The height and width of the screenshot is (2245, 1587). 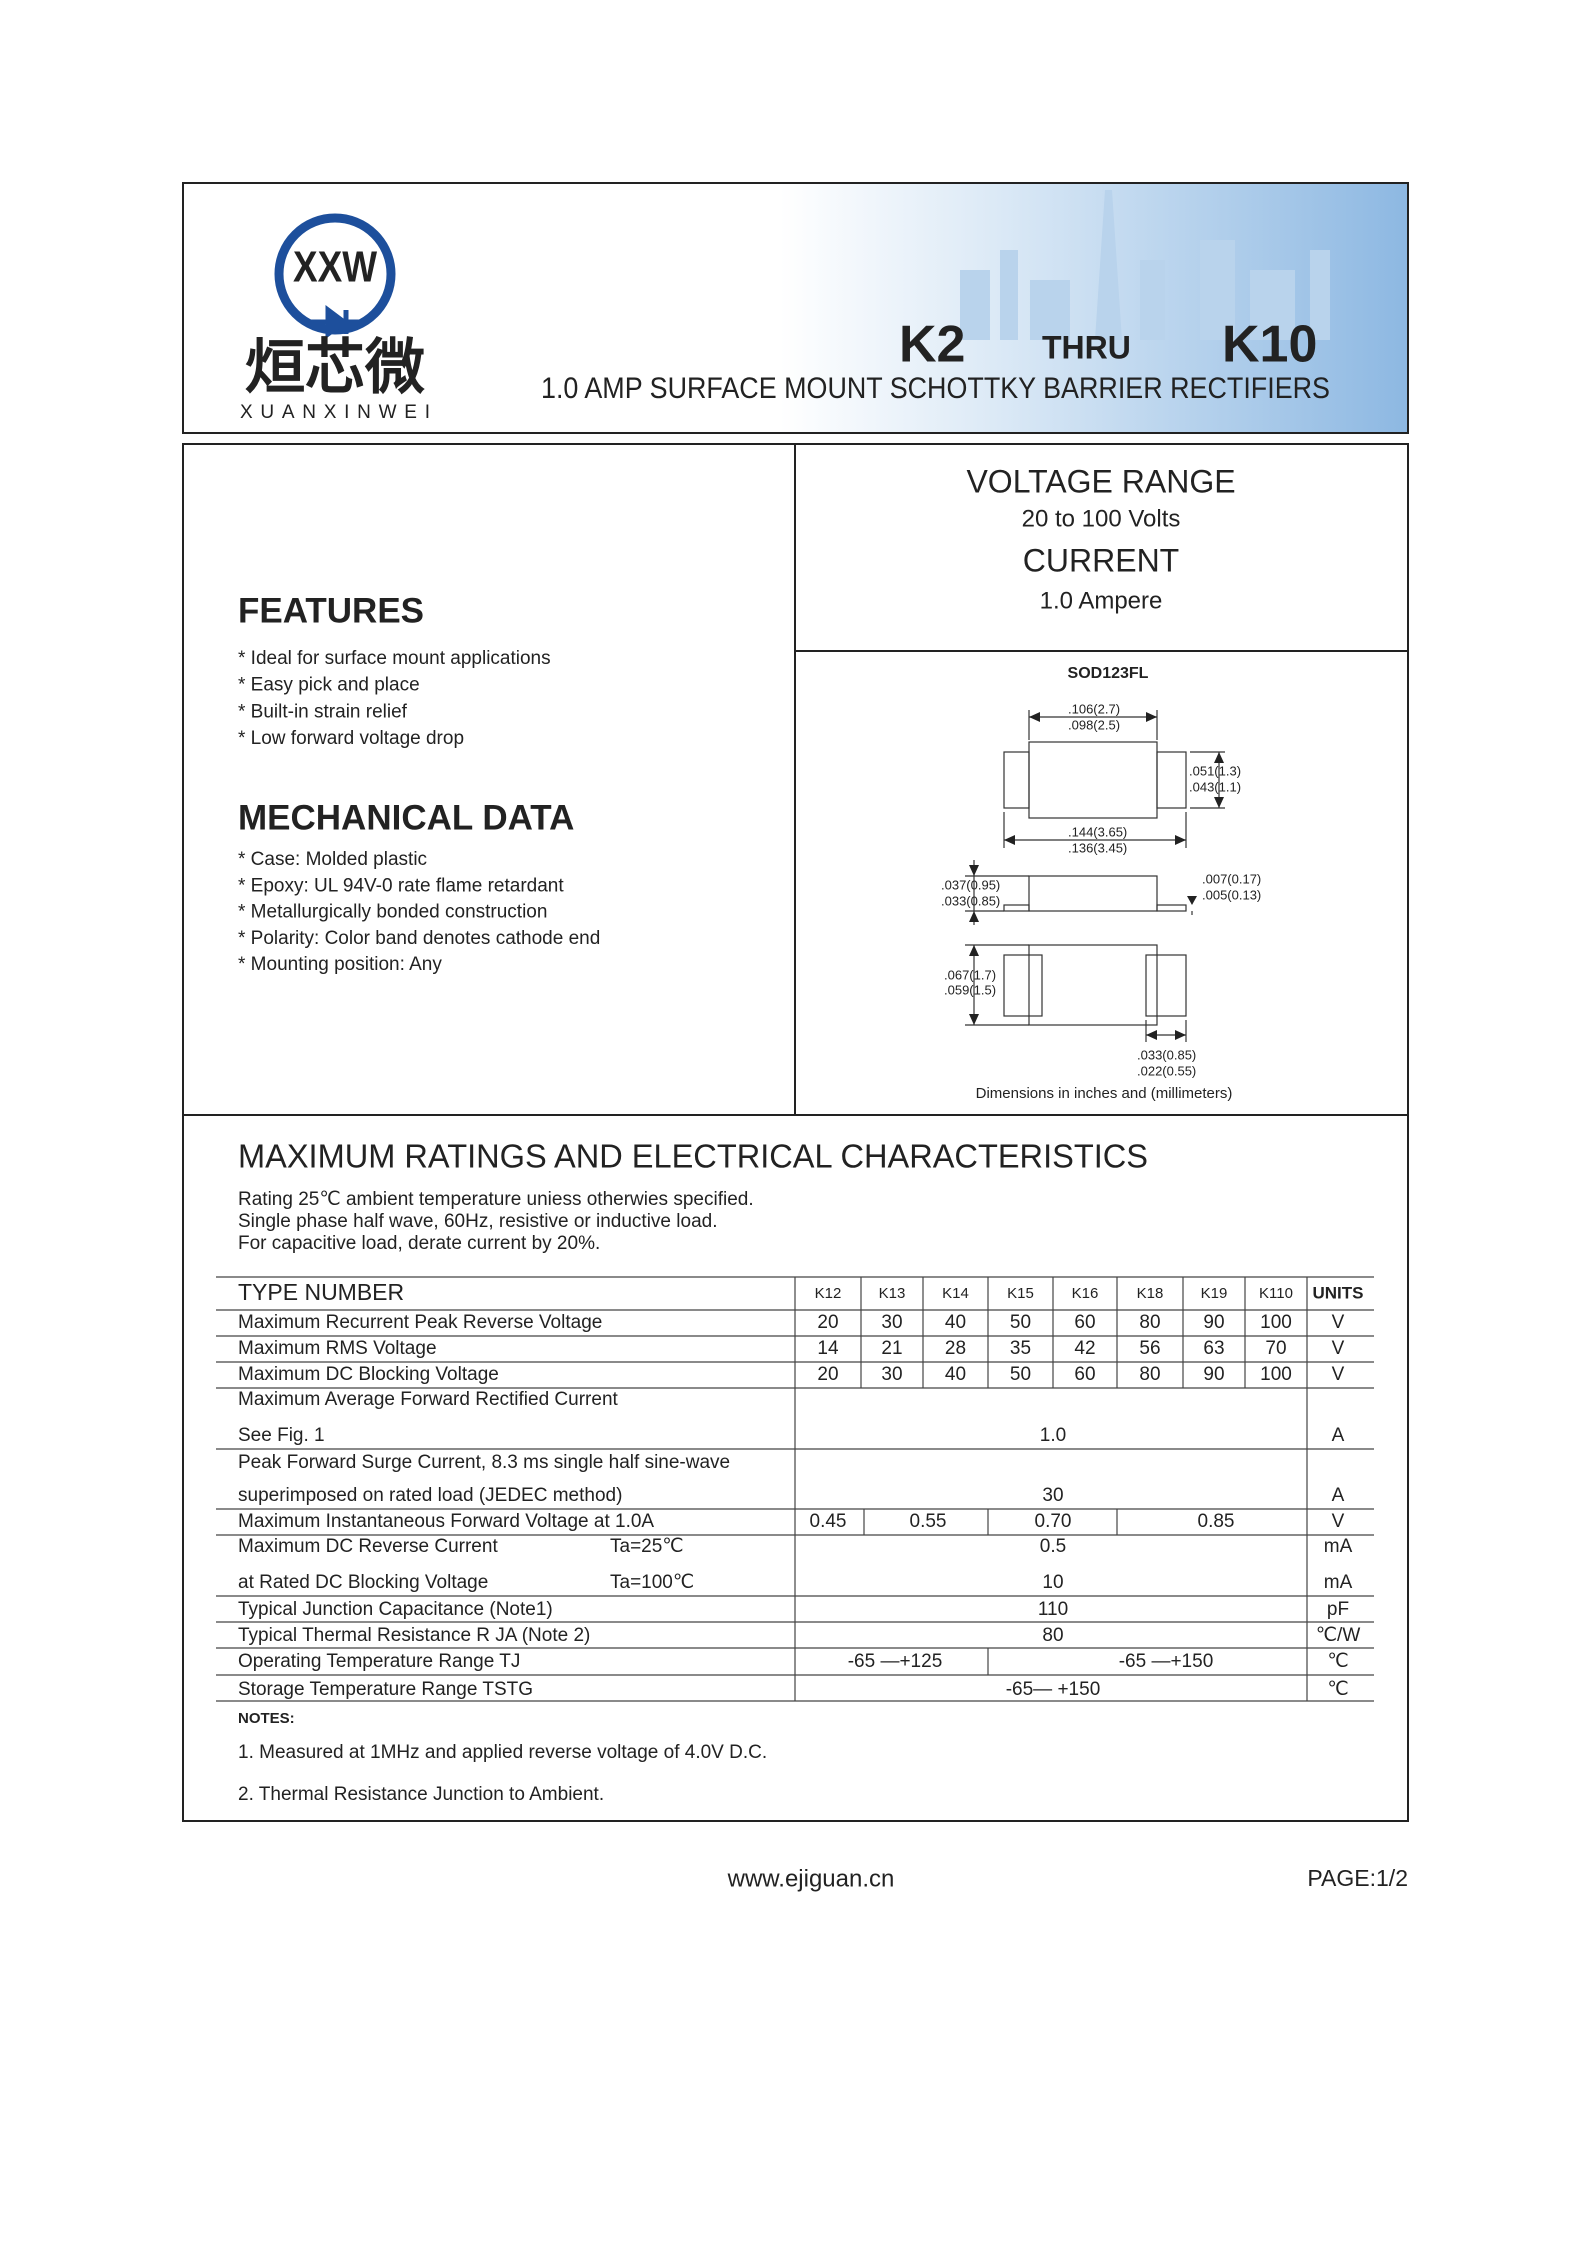 I want to click on table-header: K15, so click(x=1020, y=1293).